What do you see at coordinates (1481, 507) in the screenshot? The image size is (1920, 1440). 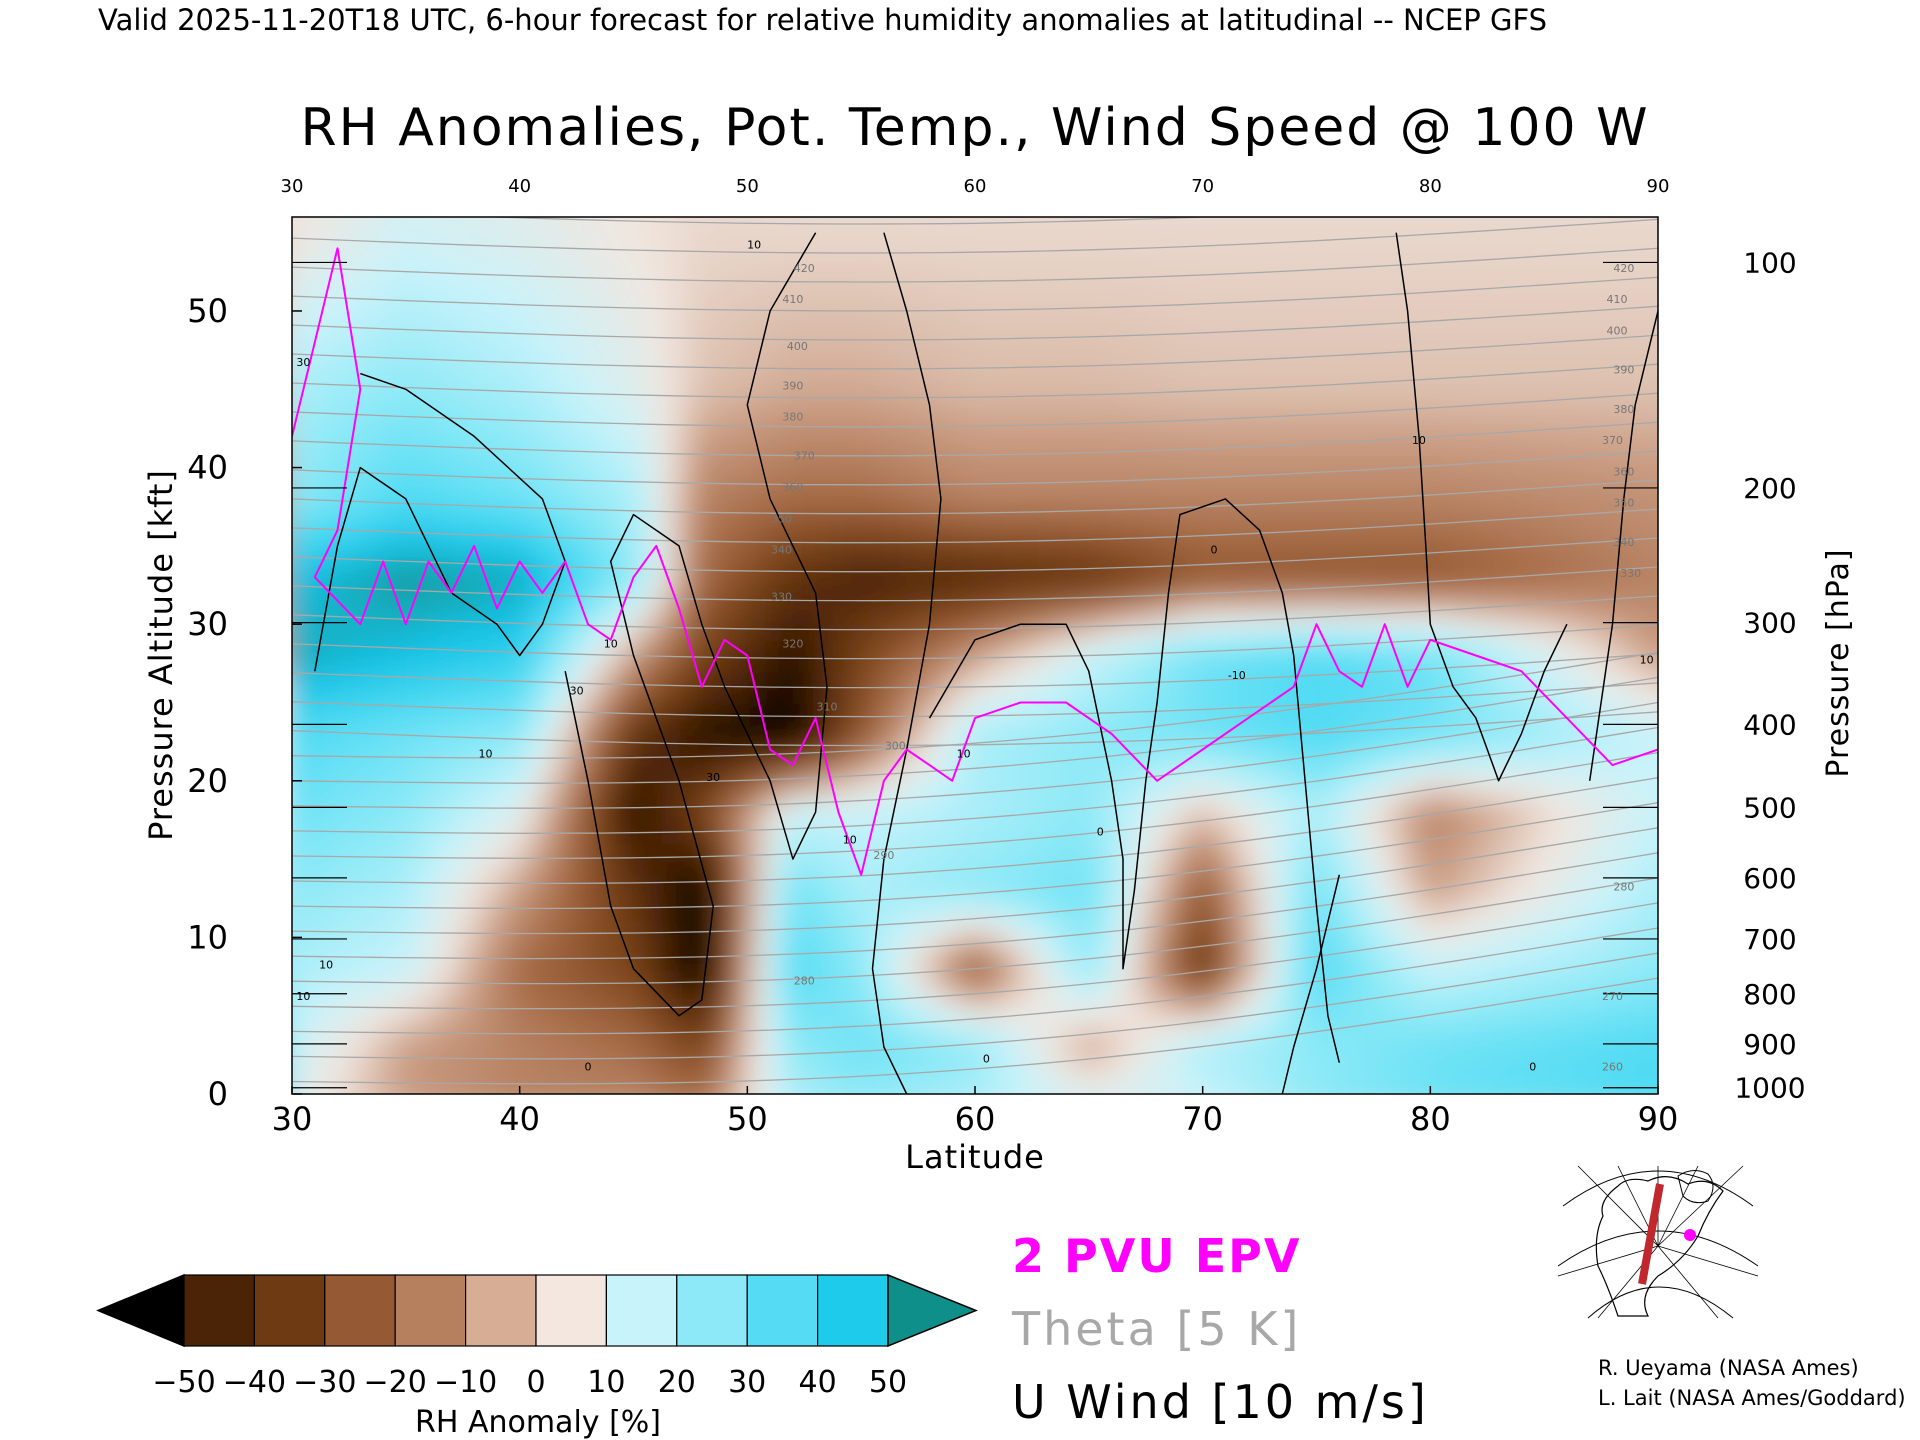 I see `u-wind-contour` at bounding box center [1481, 507].